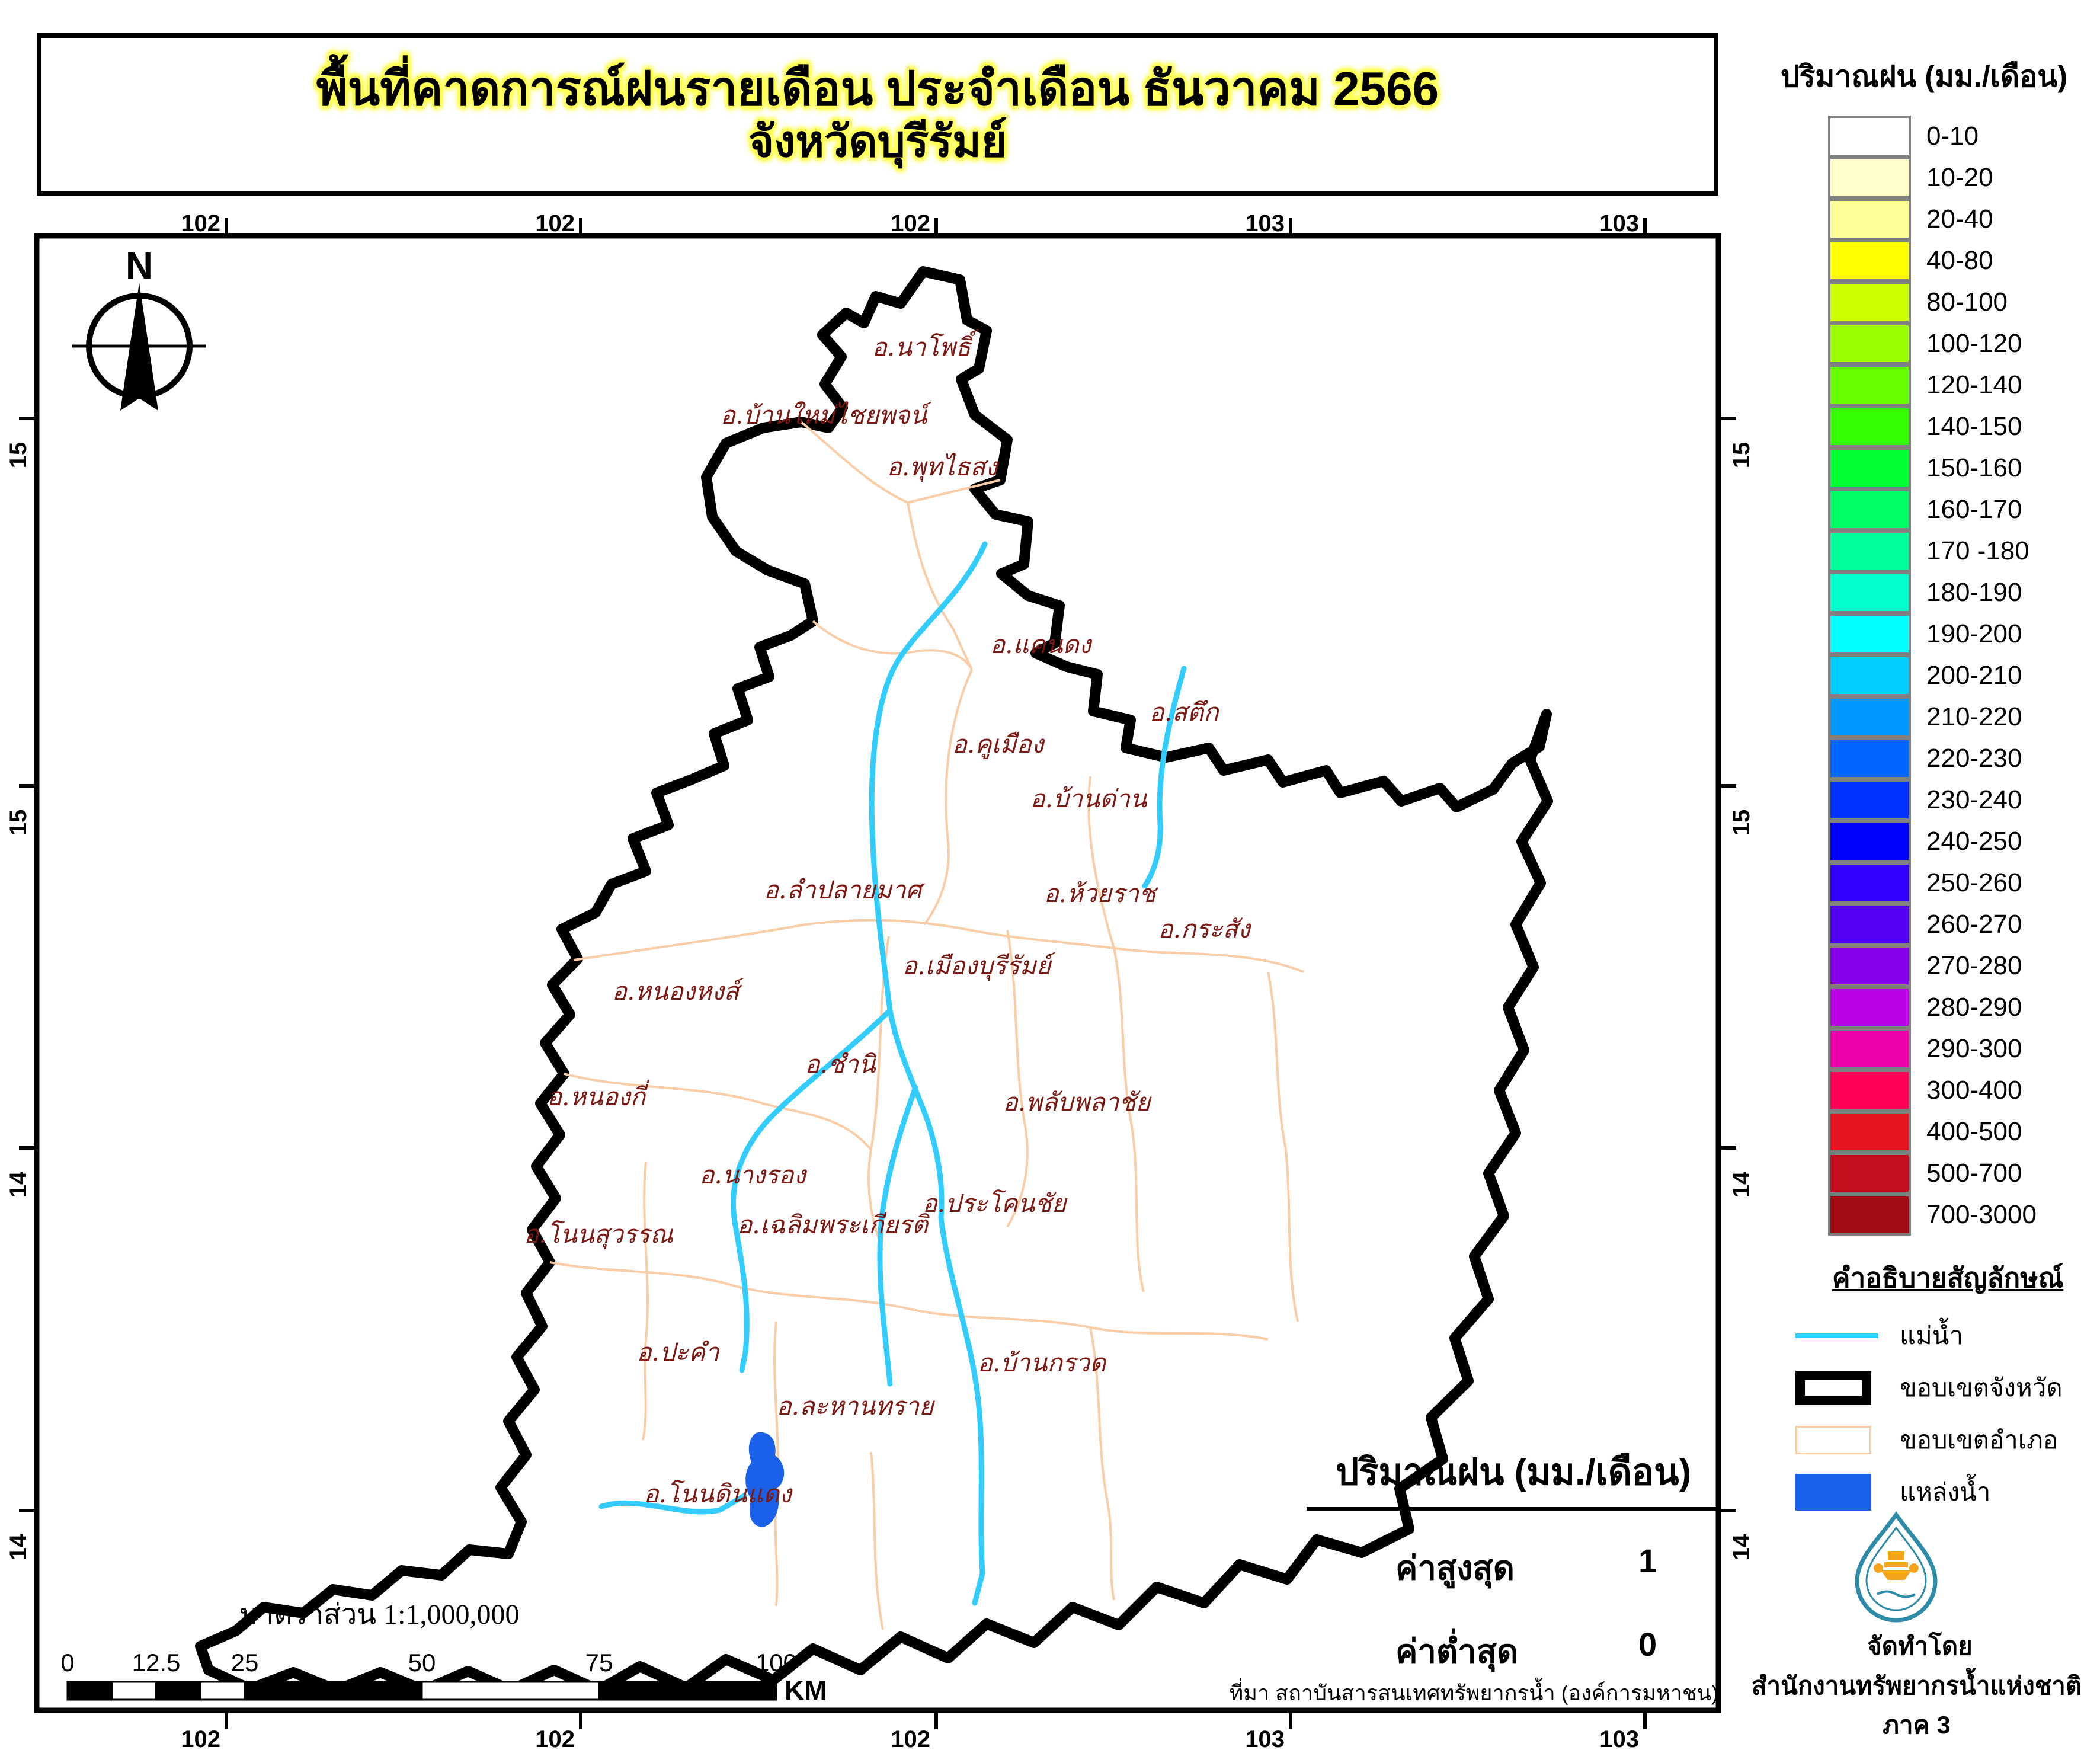  Describe the element at coordinates (1974, 633) in the screenshot. I see `colorbar-label: 190-200` at that location.